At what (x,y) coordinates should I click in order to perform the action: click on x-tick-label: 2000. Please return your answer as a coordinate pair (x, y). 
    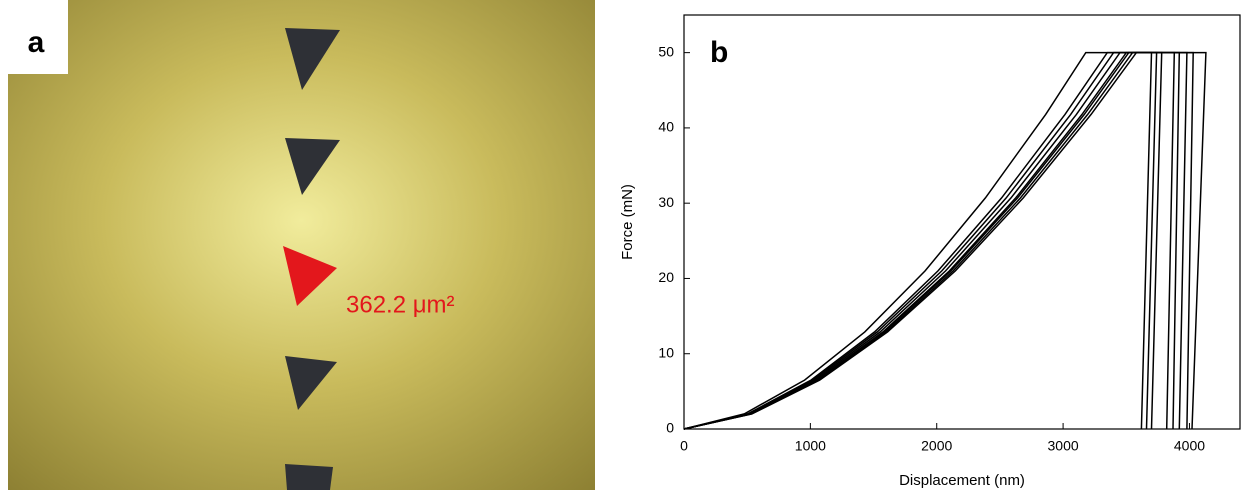
    Looking at the image, I should click on (936, 446).